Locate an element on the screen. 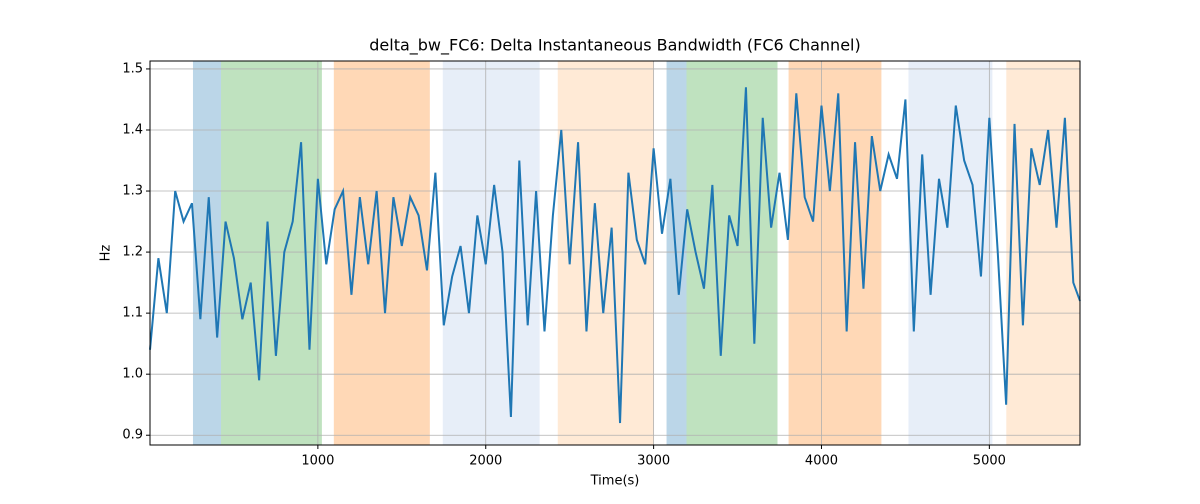  y-tick-label: 1.5 is located at coordinates (132, 68).